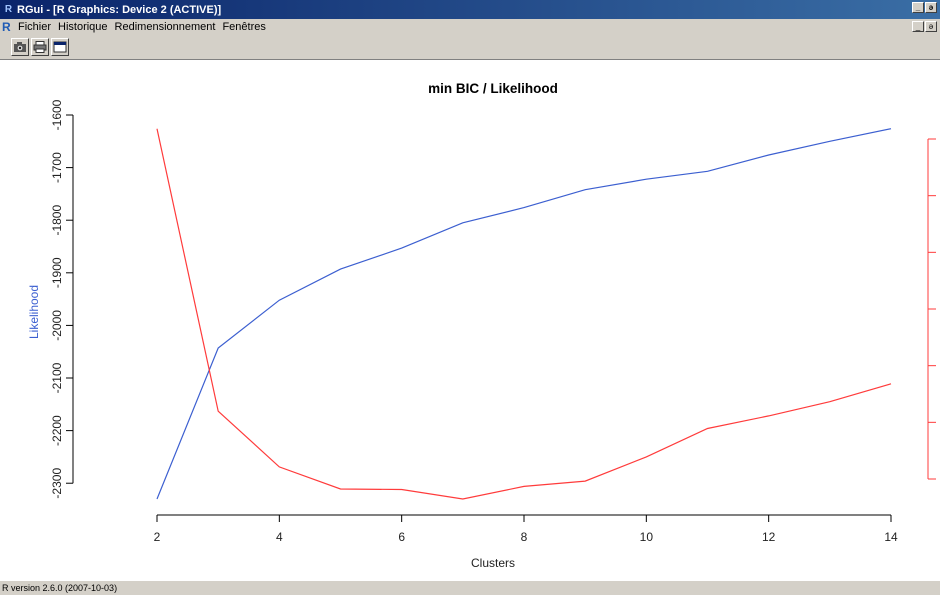 This screenshot has width=940, height=595. Describe the element at coordinates (931, 26) in the screenshot. I see `document-restore-button: ə` at that location.